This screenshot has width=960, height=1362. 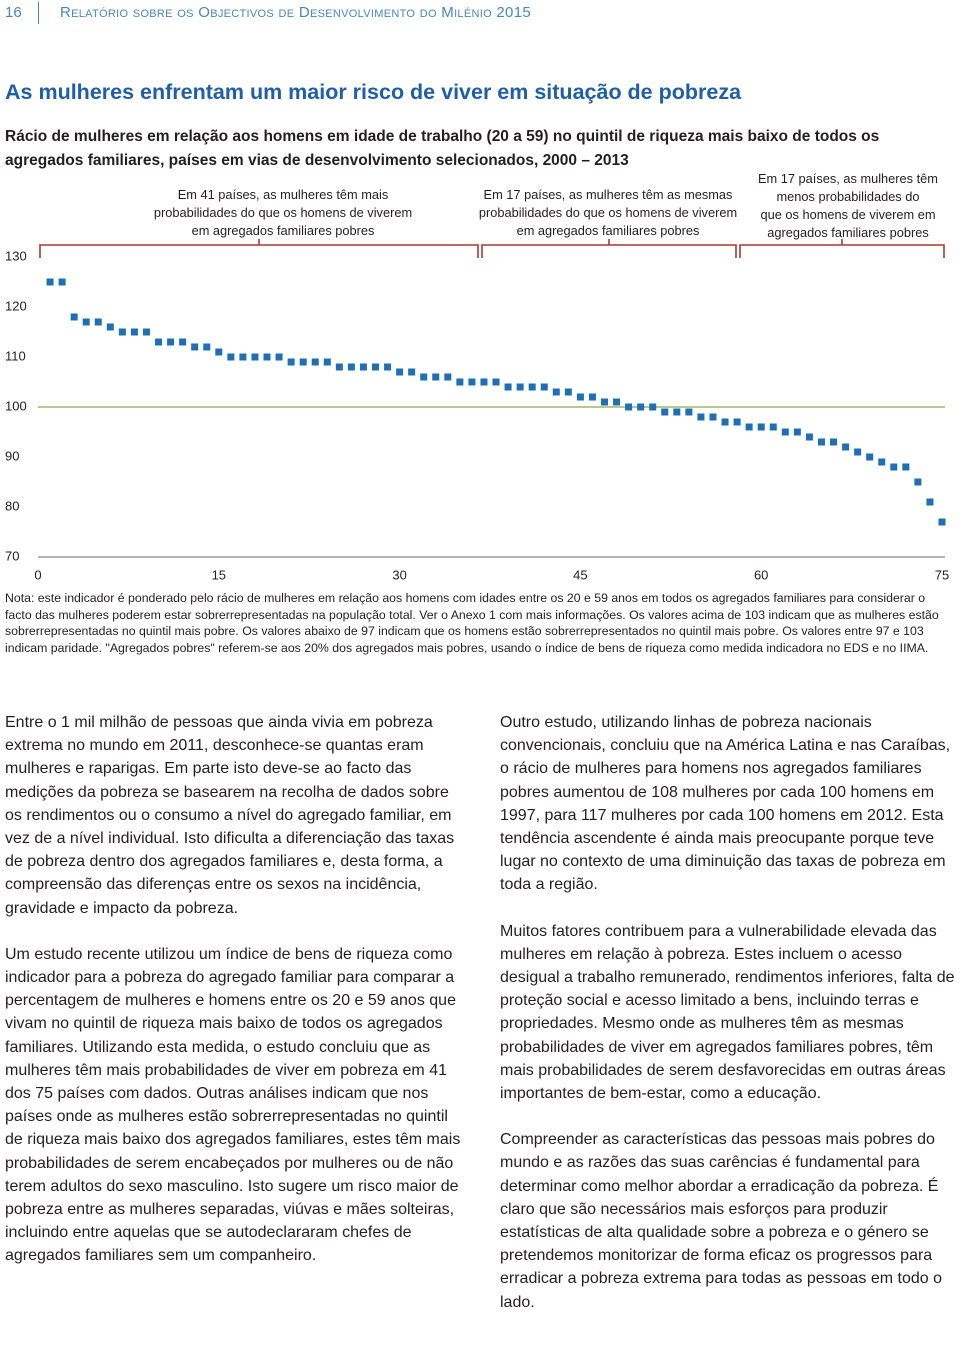 What do you see at coordinates (219, 574) in the screenshot?
I see `x-tick-label: 15` at bounding box center [219, 574].